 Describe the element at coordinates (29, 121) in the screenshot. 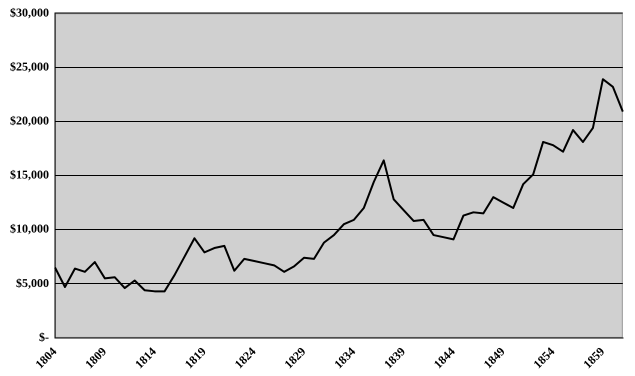

I see `y-tick-label: $20,000` at that location.